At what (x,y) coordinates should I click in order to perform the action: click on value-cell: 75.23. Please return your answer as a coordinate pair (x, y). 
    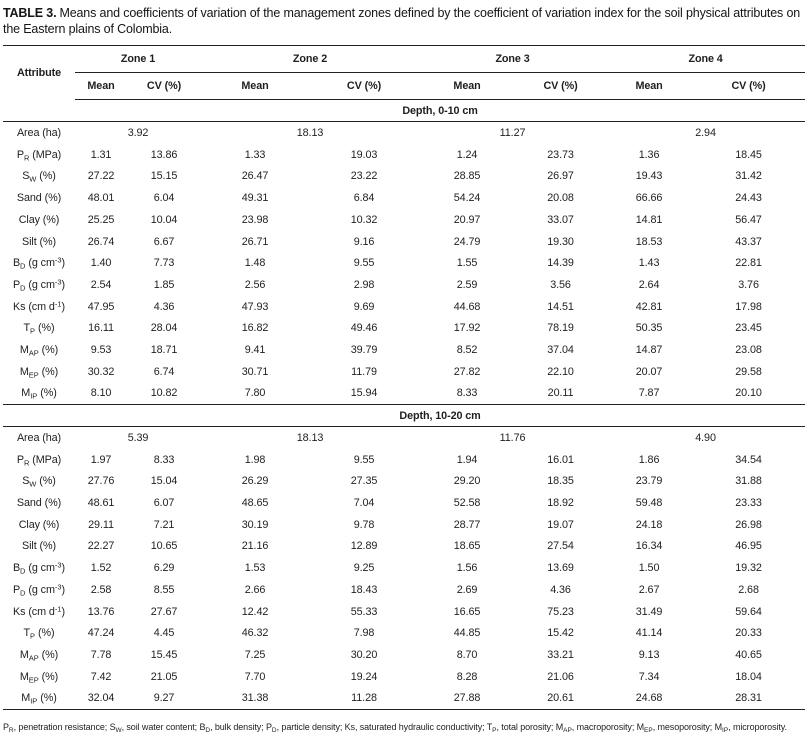
    Looking at the image, I should click on (560, 611).